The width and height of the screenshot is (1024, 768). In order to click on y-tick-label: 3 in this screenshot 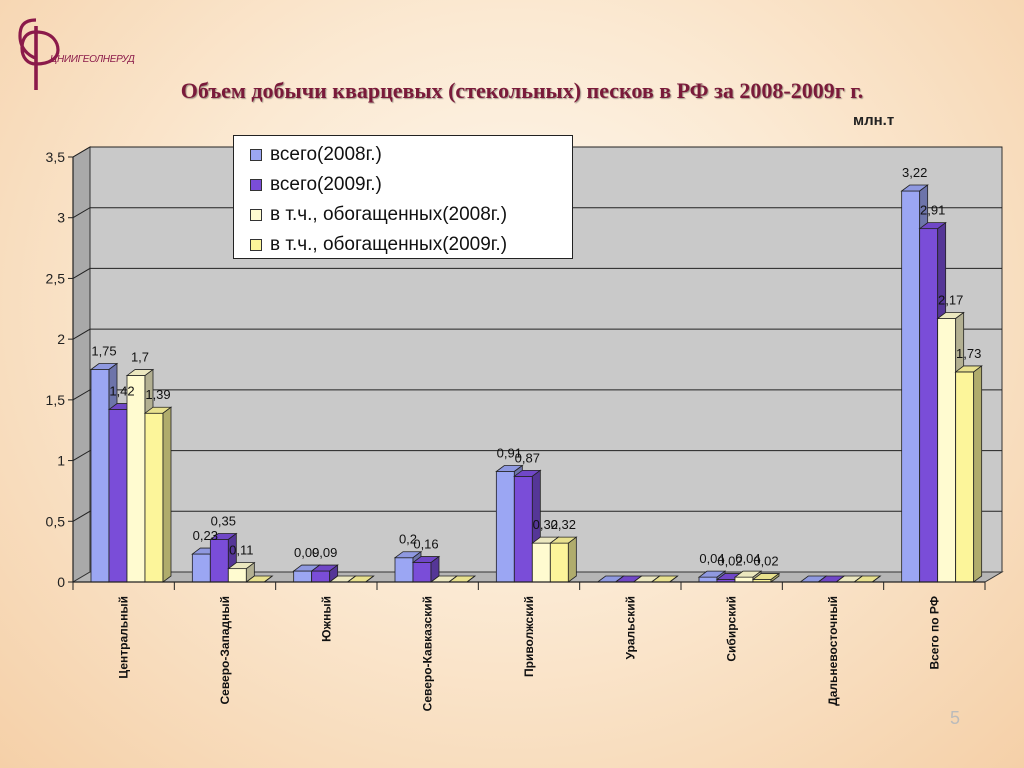, I will do `click(61, 218)`.